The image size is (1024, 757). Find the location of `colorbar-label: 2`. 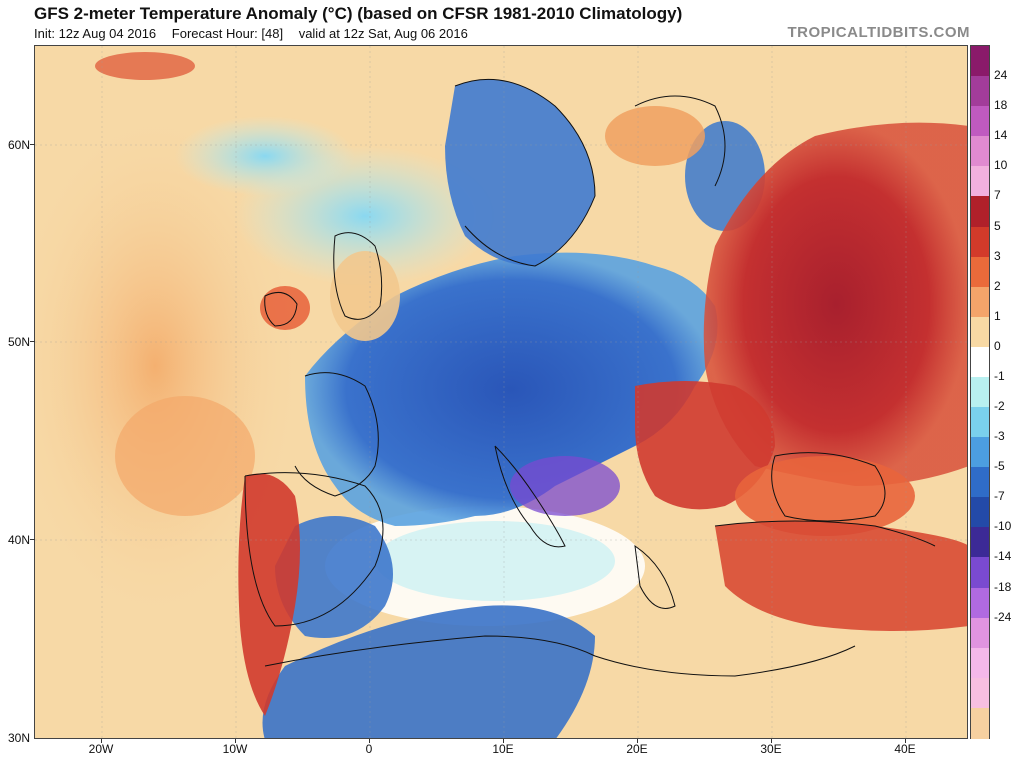

colorbar-label: 2 is located at coordinates (997, 285).